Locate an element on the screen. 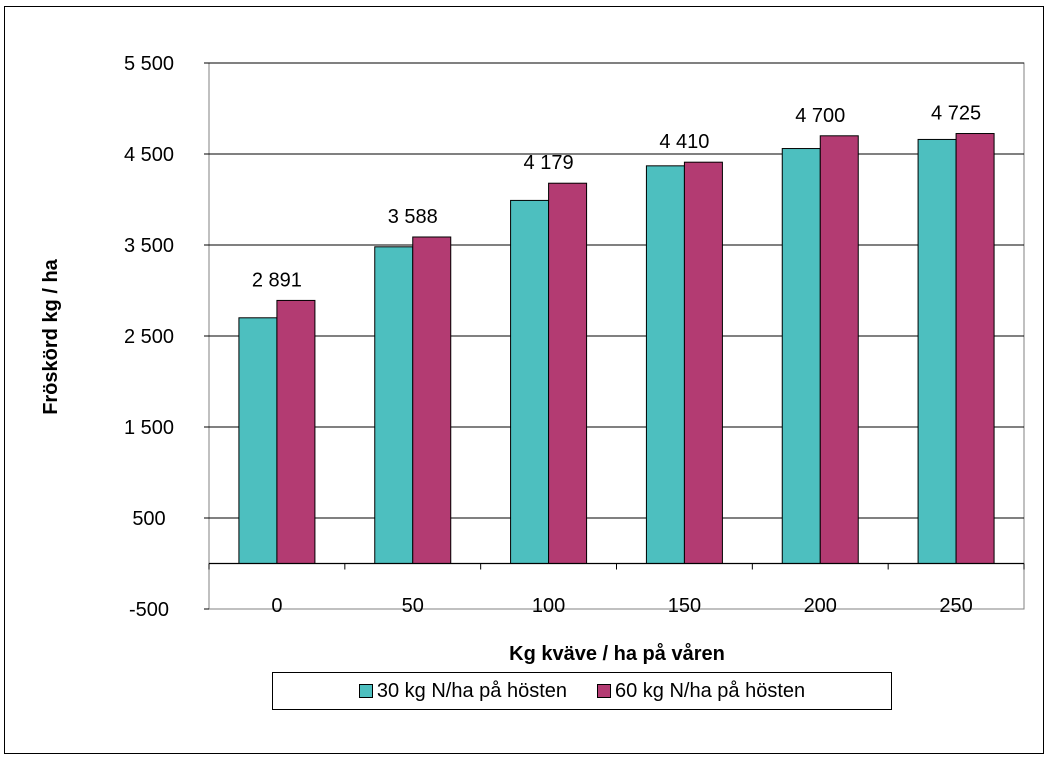  legend-label-series-1: 30 kg N/ha på hösten is located at coordinates (471, 690).